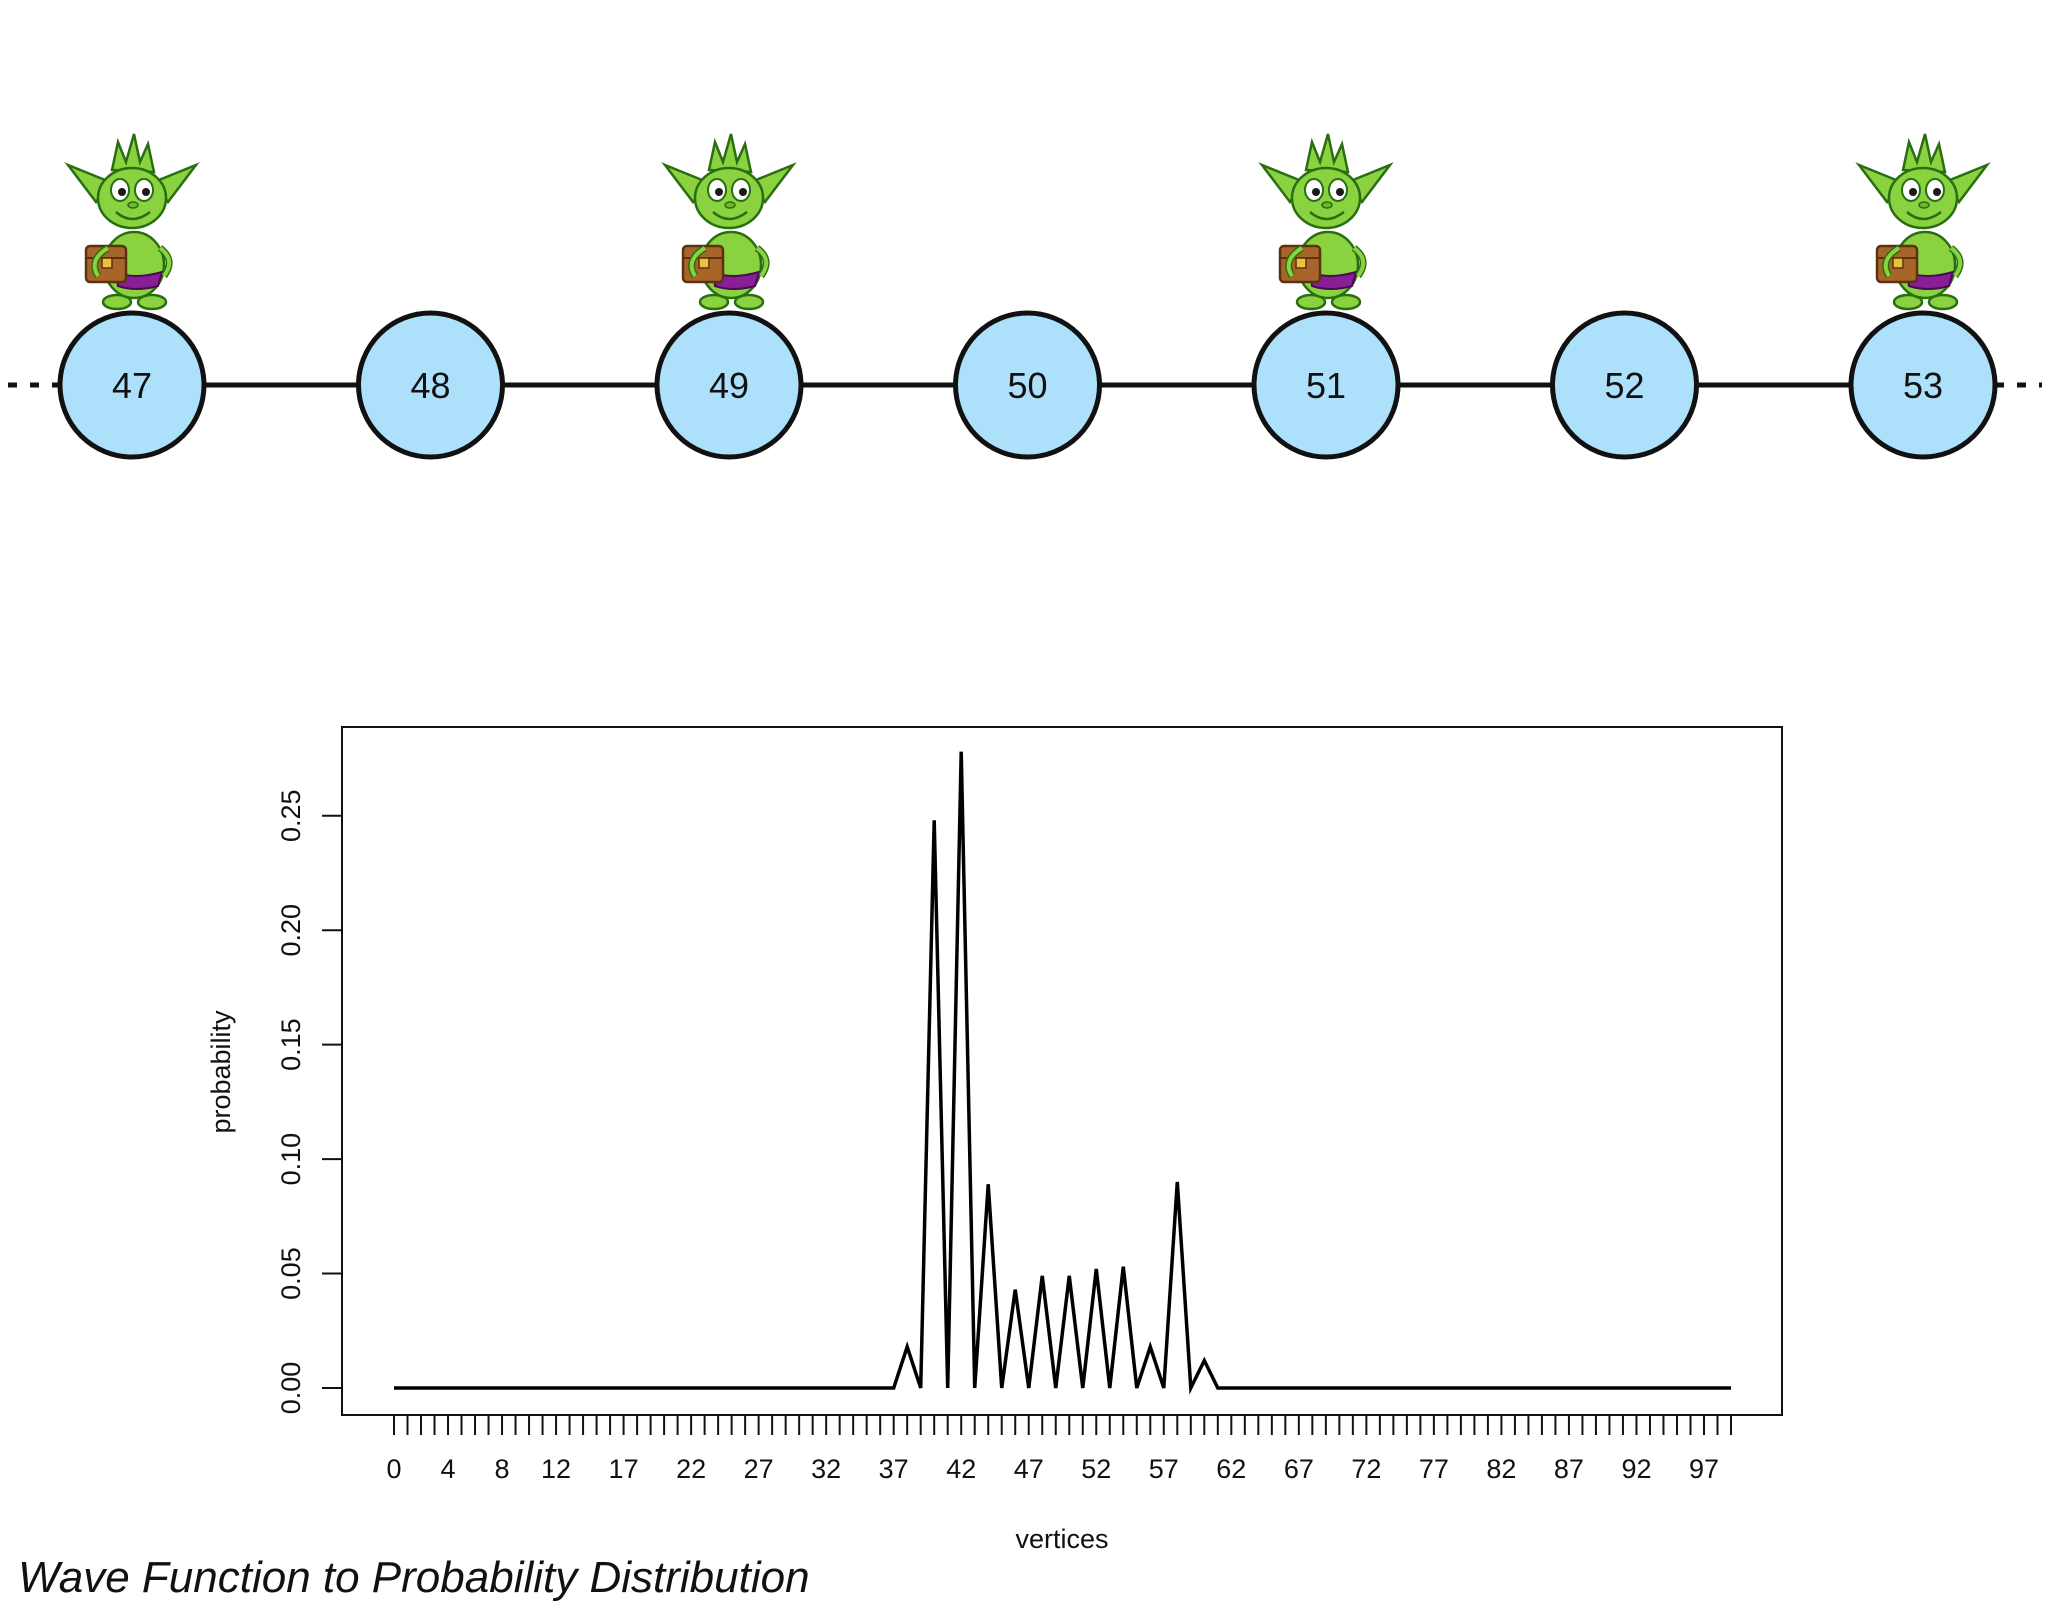  I want to click on graph-node-label: 48, so click(430, 385).